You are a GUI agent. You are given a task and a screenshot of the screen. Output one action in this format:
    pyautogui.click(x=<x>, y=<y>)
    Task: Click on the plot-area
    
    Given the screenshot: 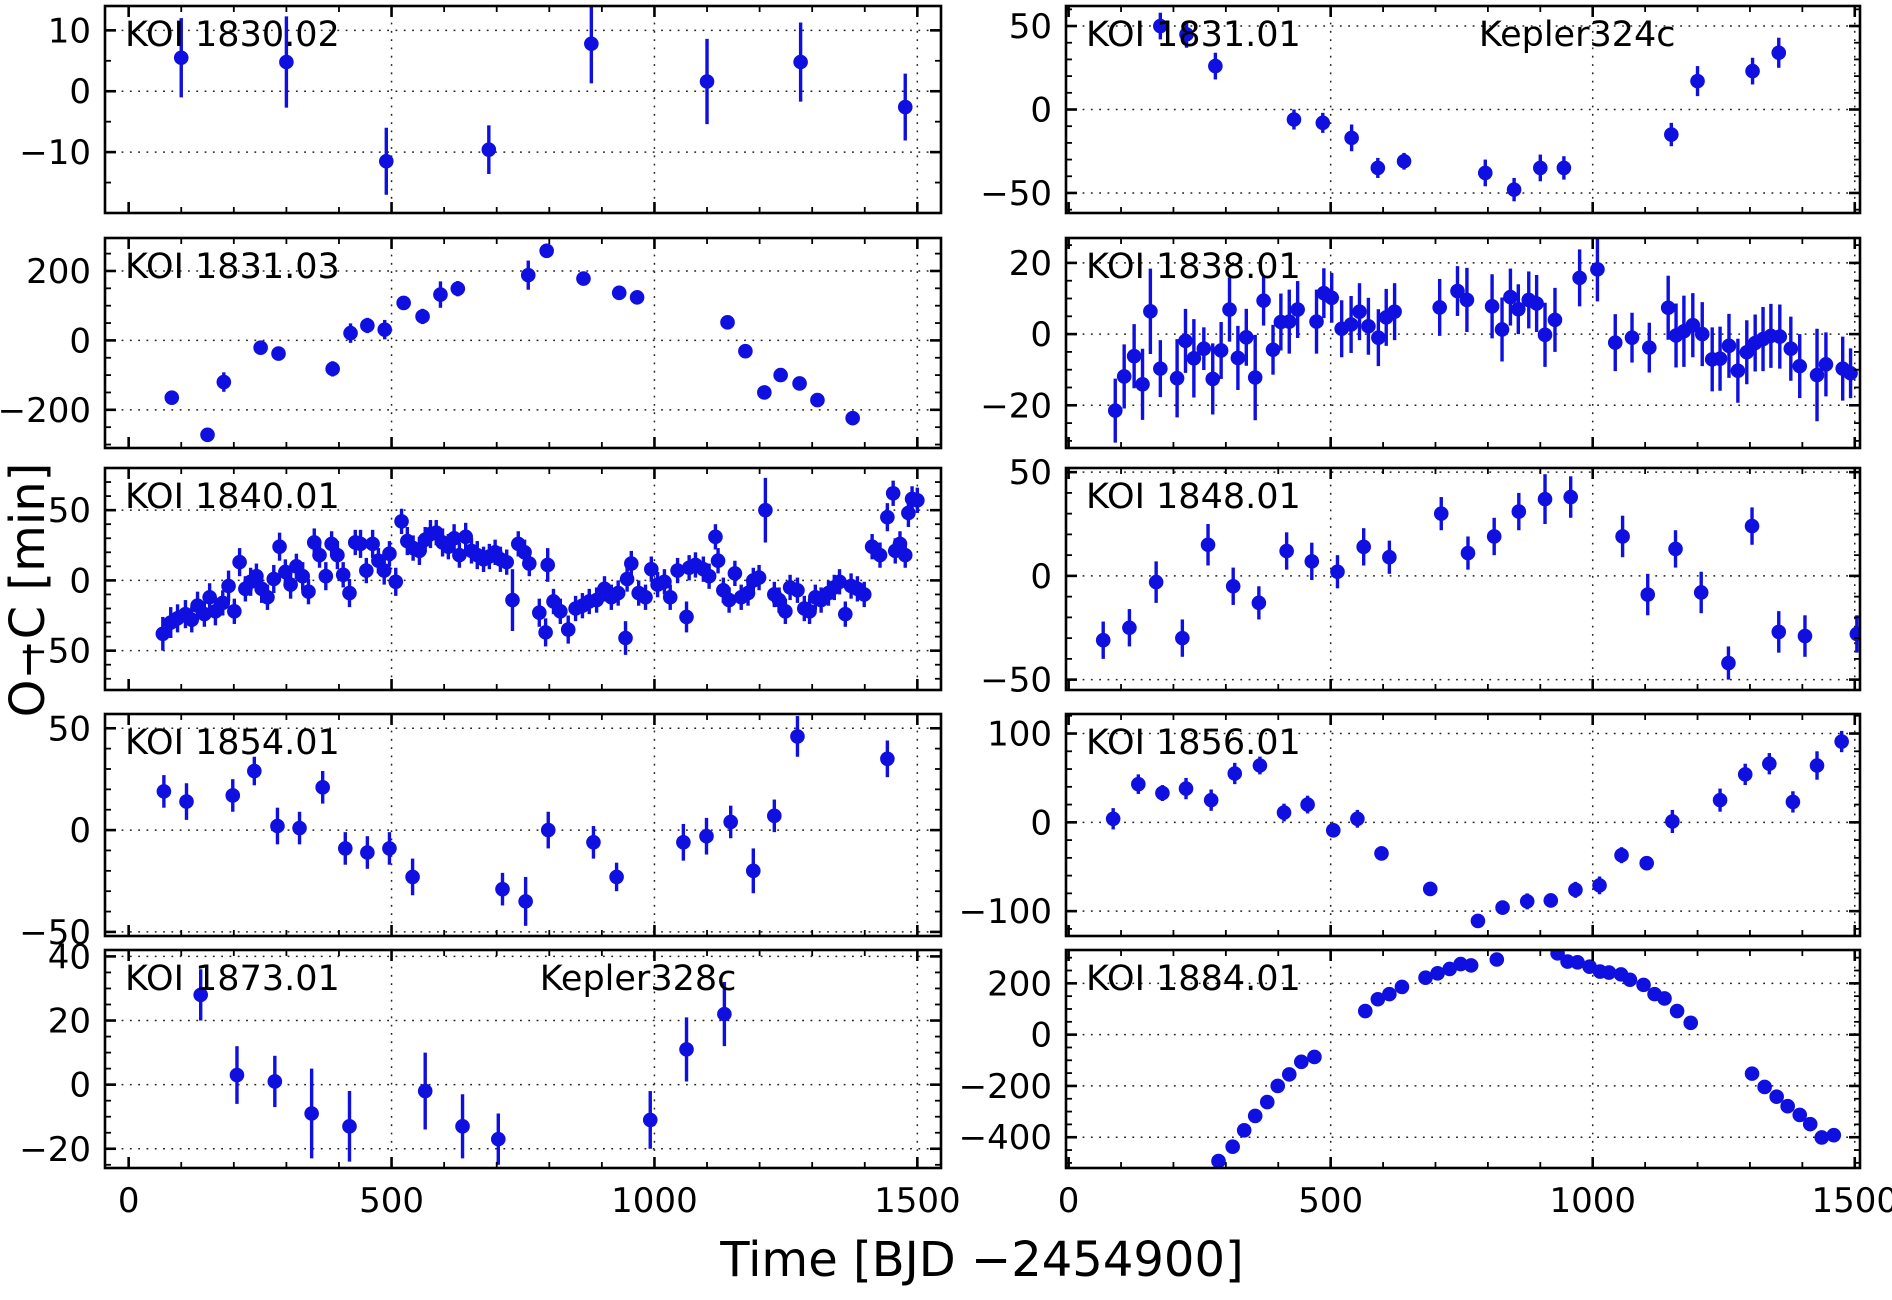 What is the action you would take?
    pyautogui.click(x=1463, y=825)
    